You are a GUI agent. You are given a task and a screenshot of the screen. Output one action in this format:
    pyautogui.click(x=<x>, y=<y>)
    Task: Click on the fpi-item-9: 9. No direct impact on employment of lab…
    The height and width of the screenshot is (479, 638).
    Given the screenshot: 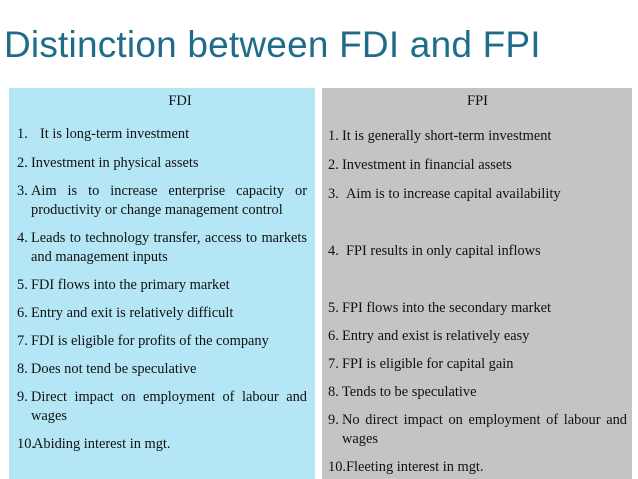 What is the action you would take?
    pyautogui.click(x=477, y=430)
    